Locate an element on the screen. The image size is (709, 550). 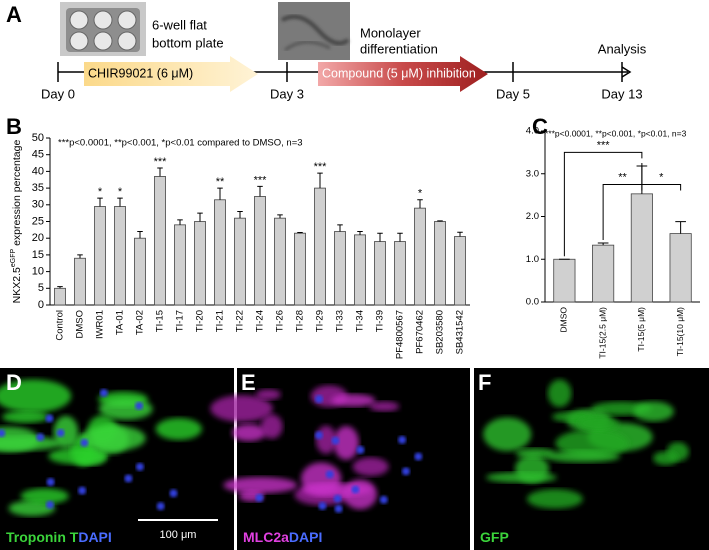
timeline-arrow is located at coordinates (626, 72).